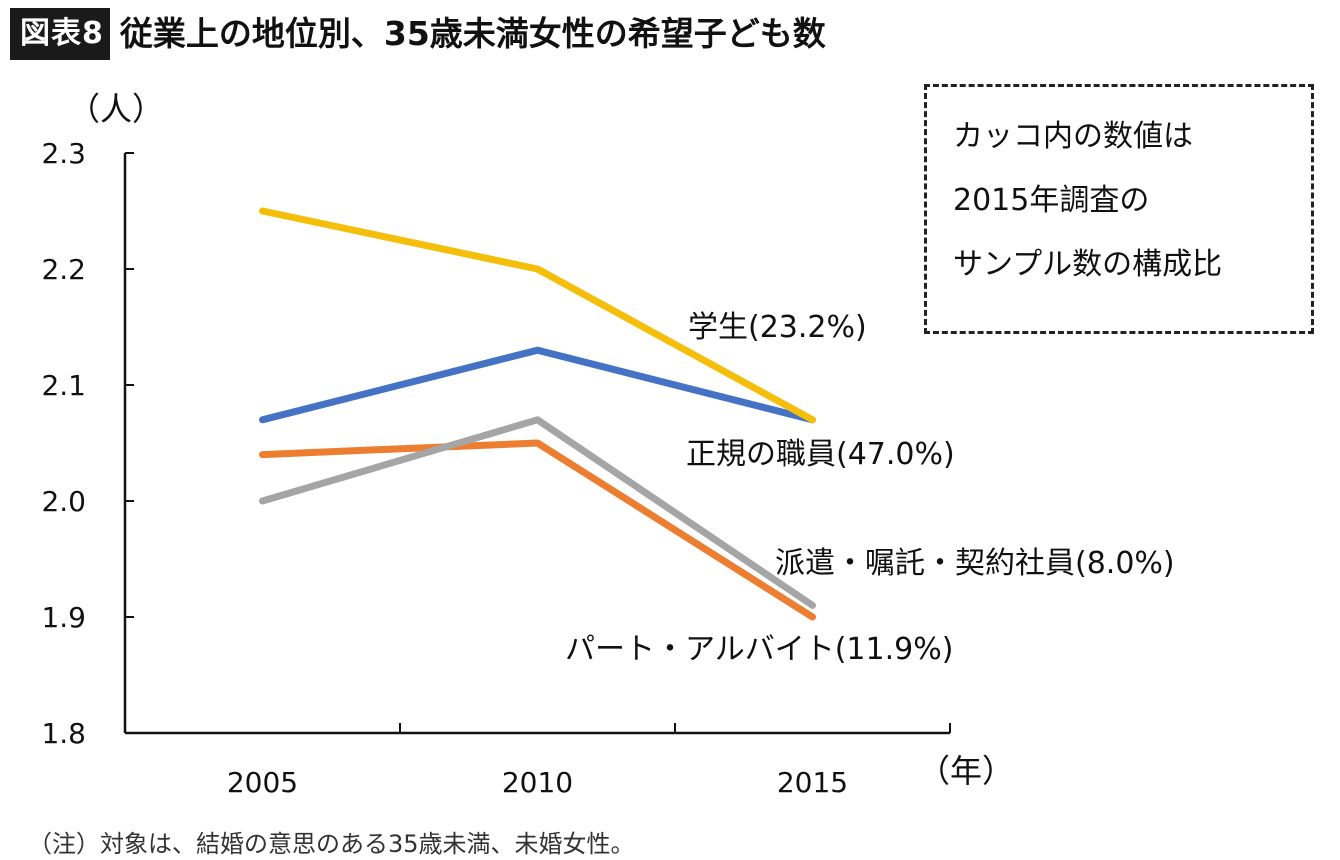 Image resolution: width=1340 pixels, height=860 pixels. I want to click on y-axis-unit-label: （人）, so click(116, 109).